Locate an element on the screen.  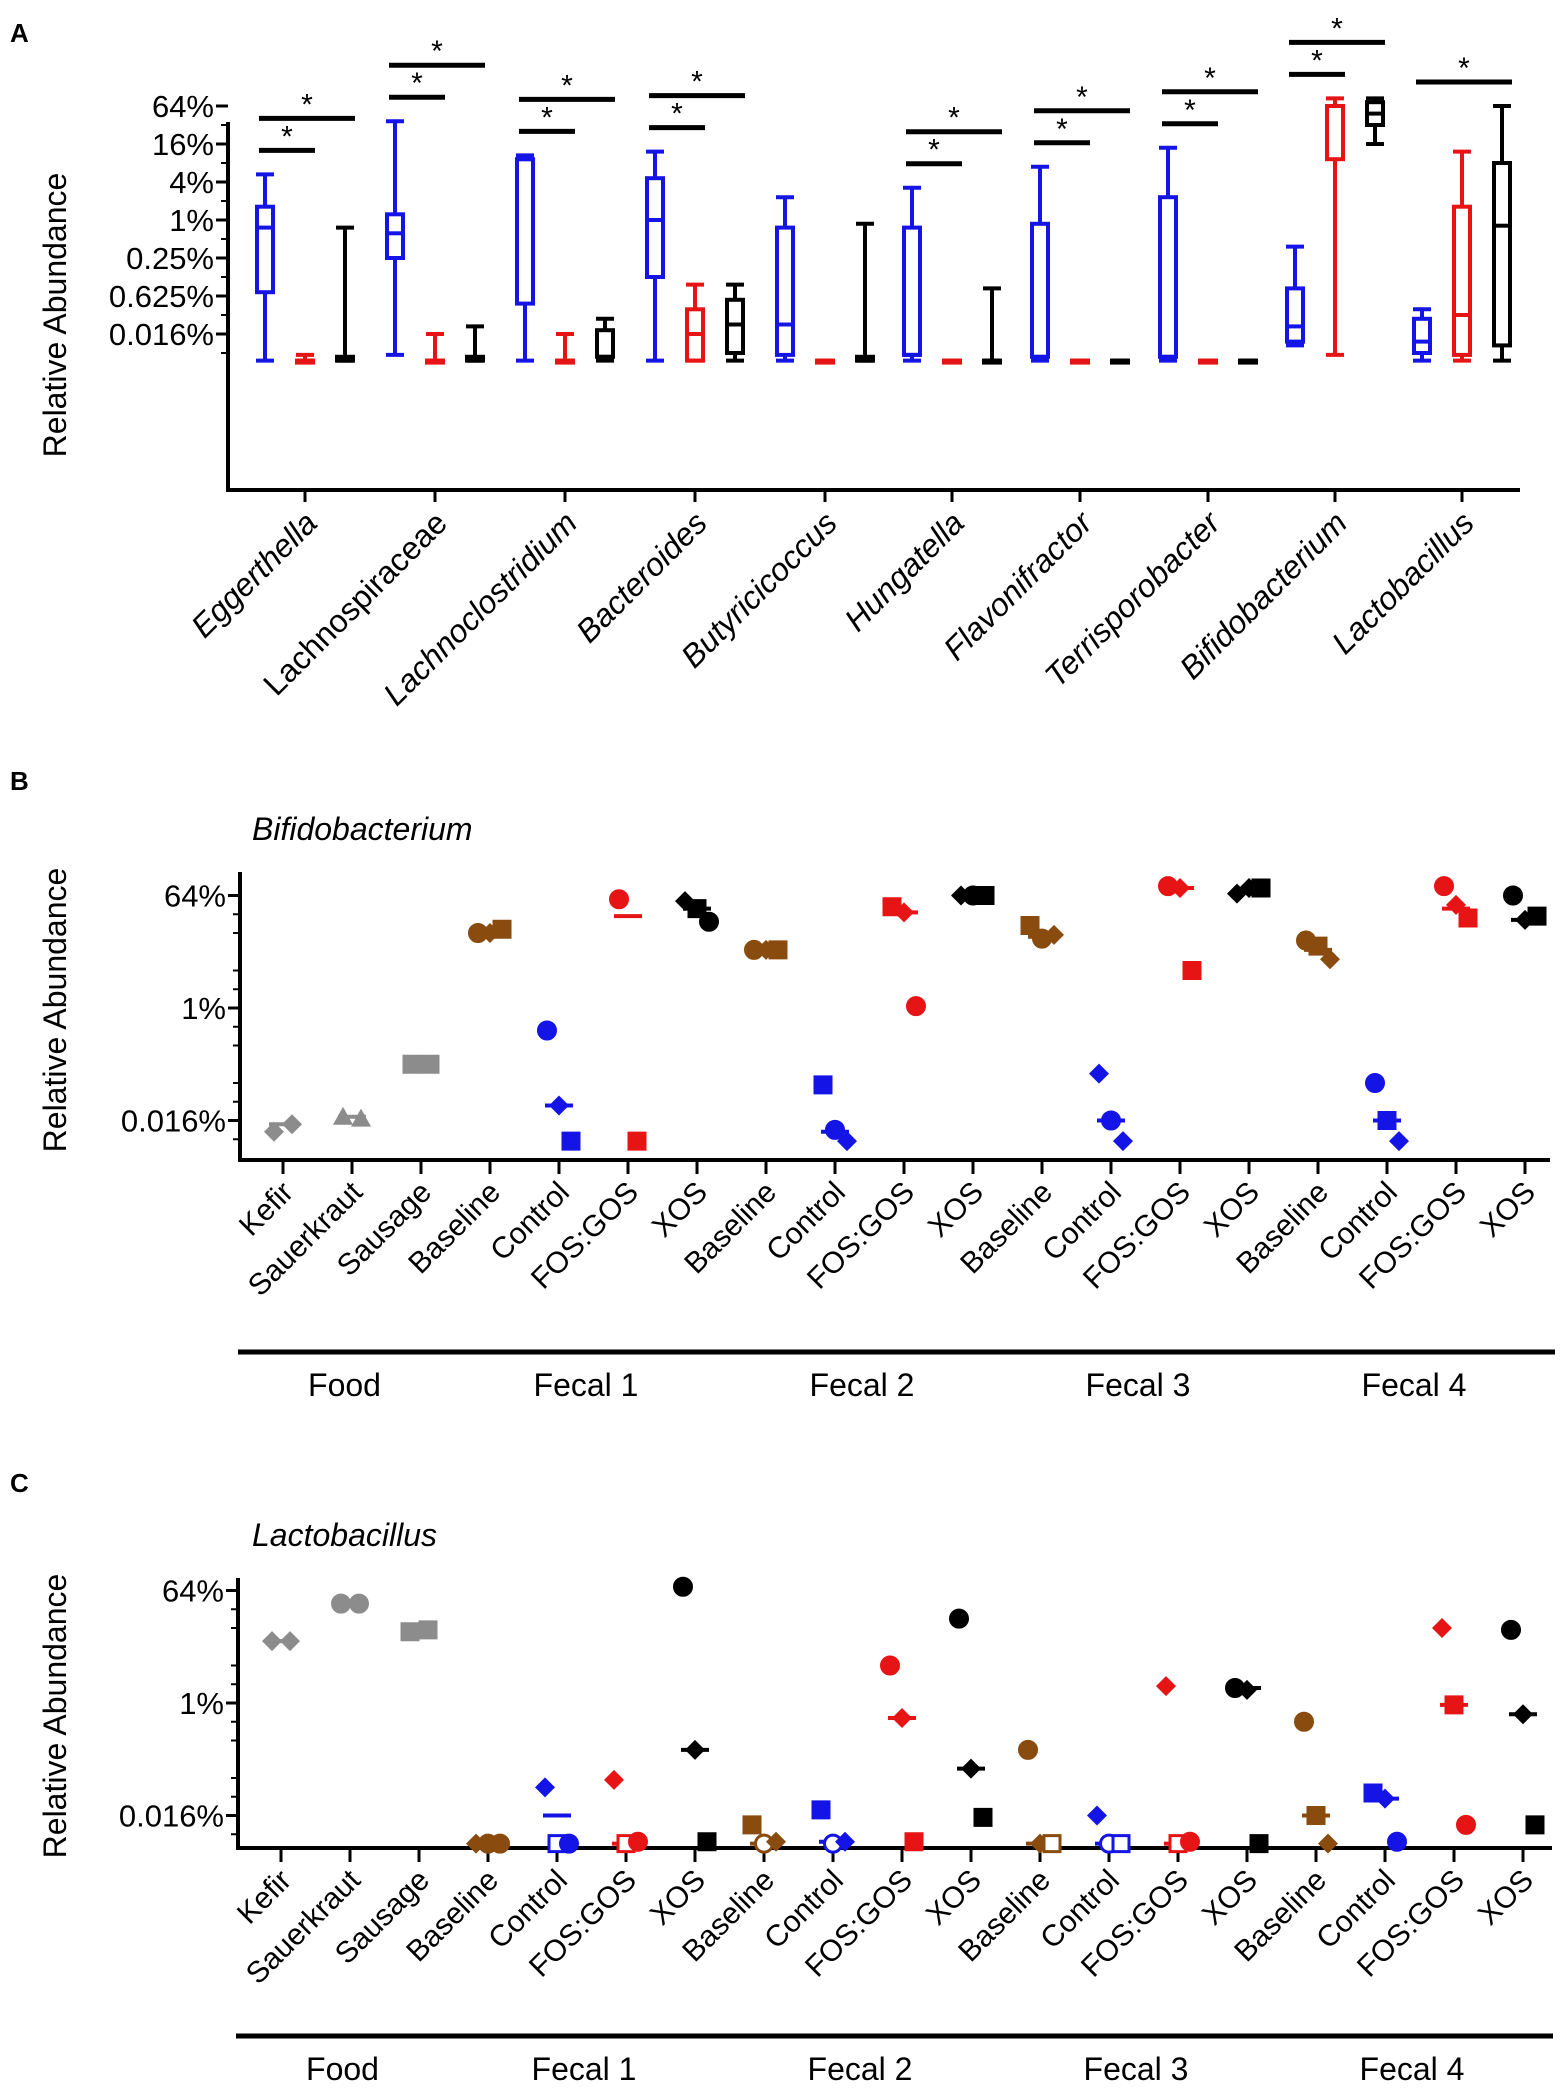
panel-a-ylabel: Relative Abundance is located at coordinates (55, 315).